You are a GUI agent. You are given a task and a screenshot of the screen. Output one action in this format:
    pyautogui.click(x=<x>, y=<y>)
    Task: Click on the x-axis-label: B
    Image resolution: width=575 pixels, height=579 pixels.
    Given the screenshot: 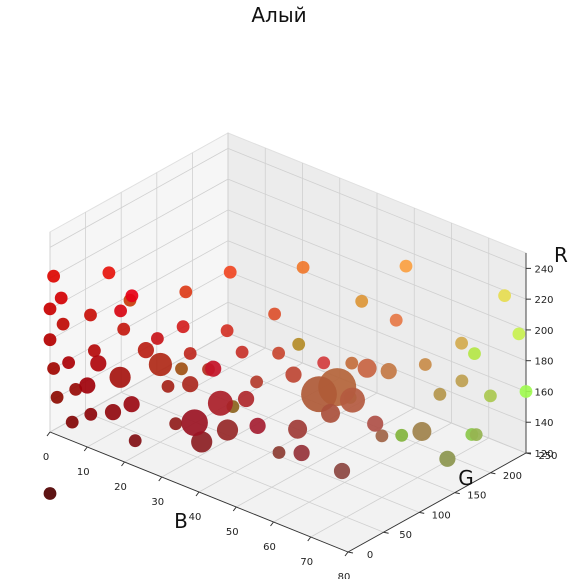 What is the action you would take?
    pyautogui.click(x=181, y=521)
    